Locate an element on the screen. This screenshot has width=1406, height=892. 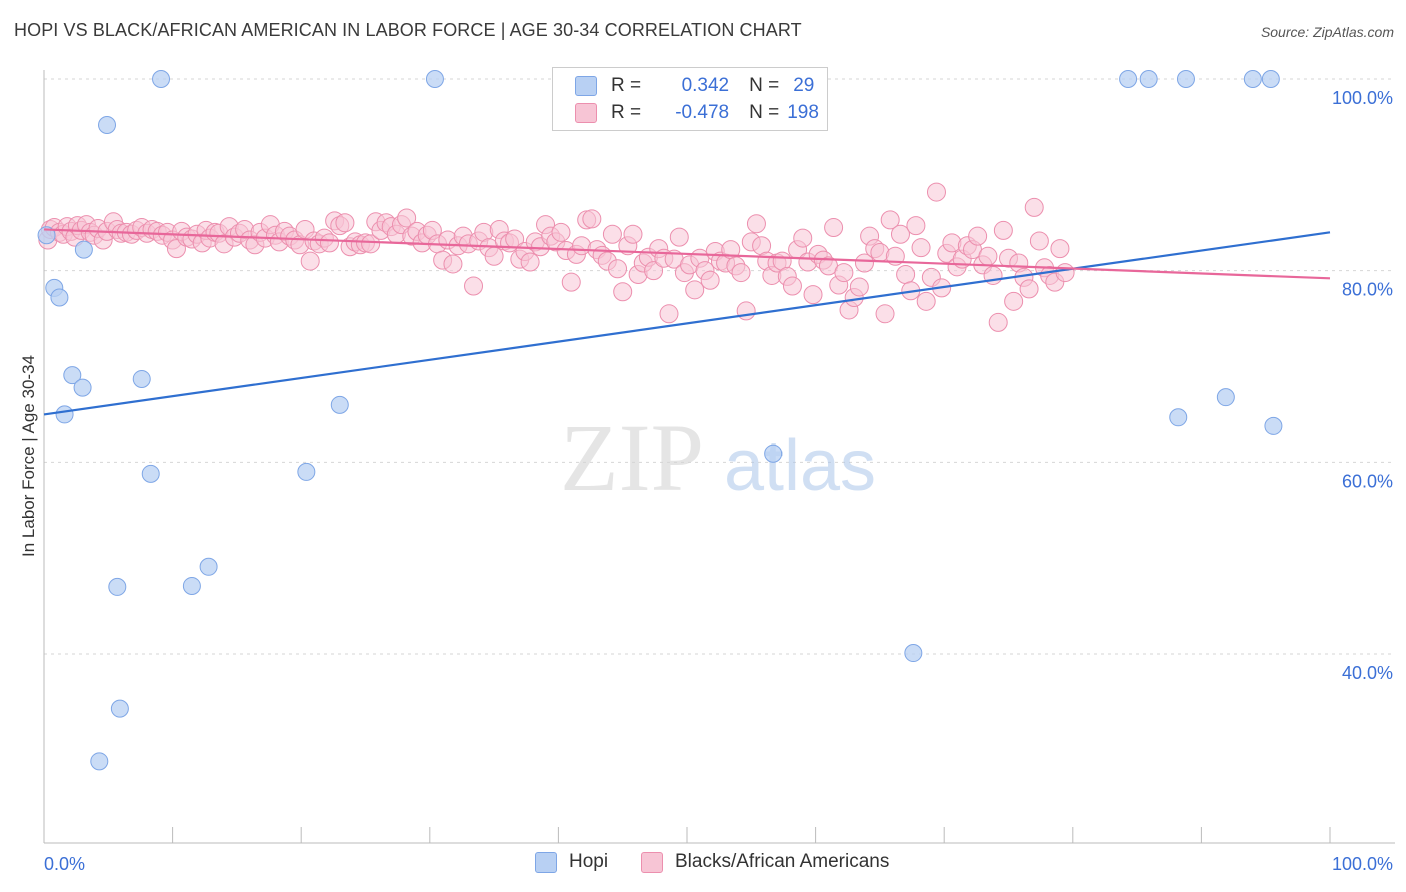
legend-row-blacks: R = -0.478 N = 198 is located at coordinates (697, 113).